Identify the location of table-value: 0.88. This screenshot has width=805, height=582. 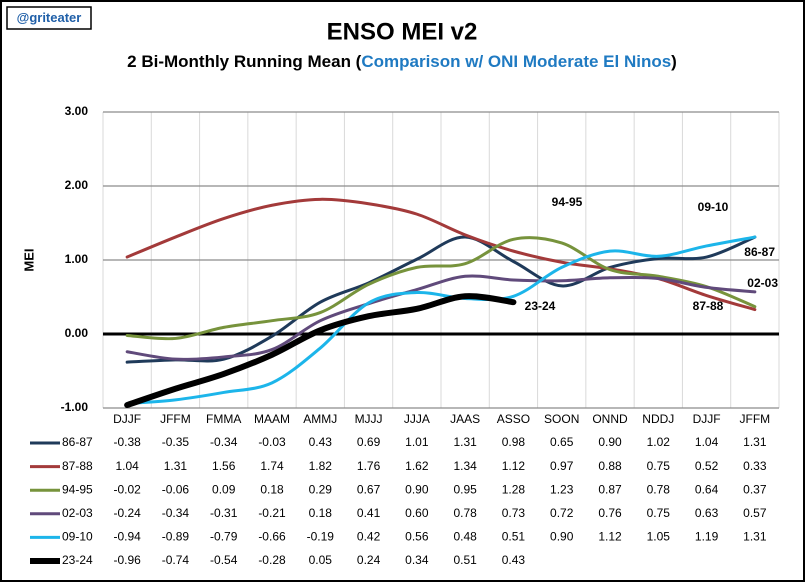
(610, 466).